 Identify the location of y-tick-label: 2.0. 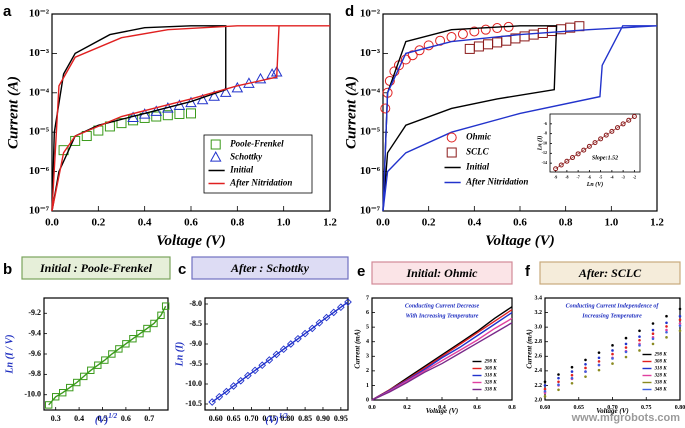
(539, 400).